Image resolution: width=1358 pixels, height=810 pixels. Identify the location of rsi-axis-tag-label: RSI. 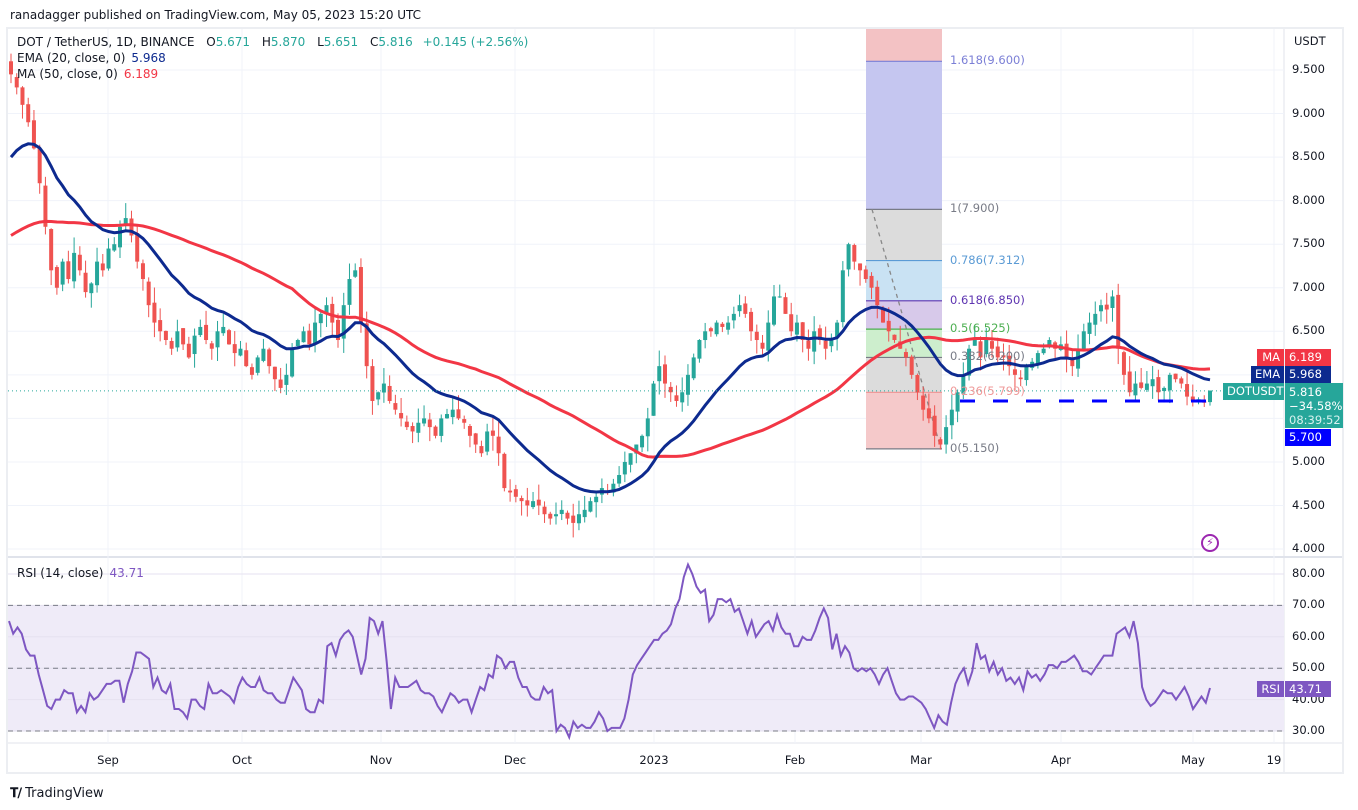
(1270, 689).